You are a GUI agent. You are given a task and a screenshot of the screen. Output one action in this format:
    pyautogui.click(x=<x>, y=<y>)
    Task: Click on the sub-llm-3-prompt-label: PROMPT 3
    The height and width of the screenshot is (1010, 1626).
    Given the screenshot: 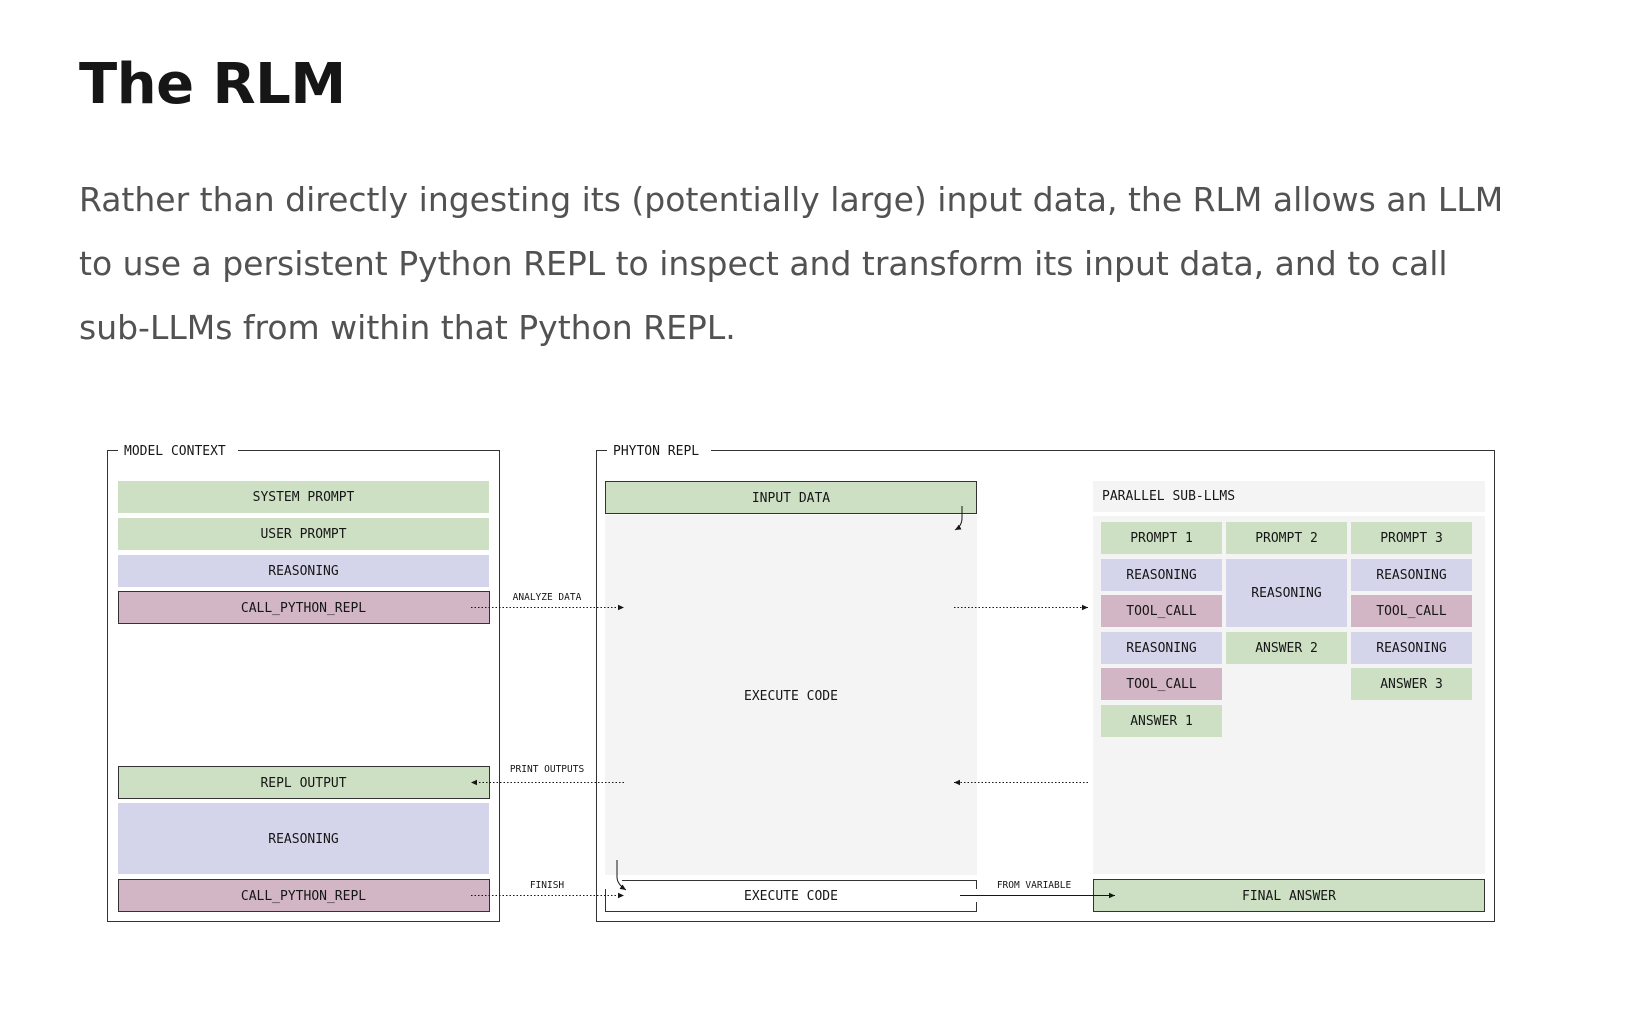 What is the action you would take?
    pyautogui.click(x=1411, y=538)
    